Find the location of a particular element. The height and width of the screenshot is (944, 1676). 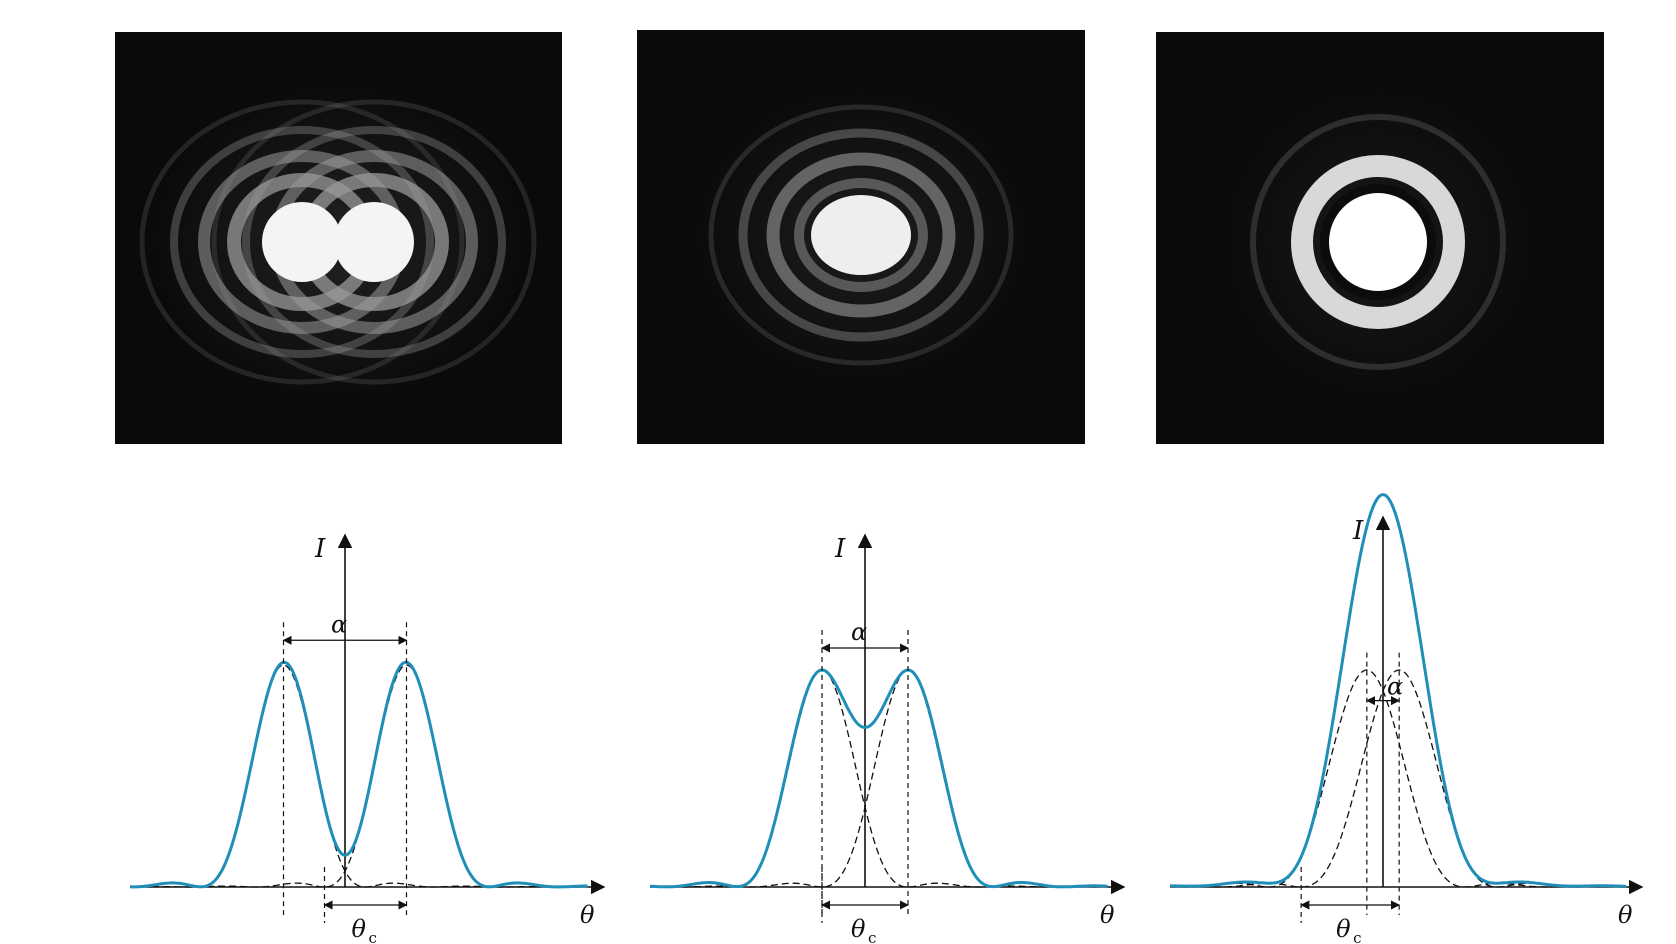

photo-b-canvas is located at coordinates (861, 237).